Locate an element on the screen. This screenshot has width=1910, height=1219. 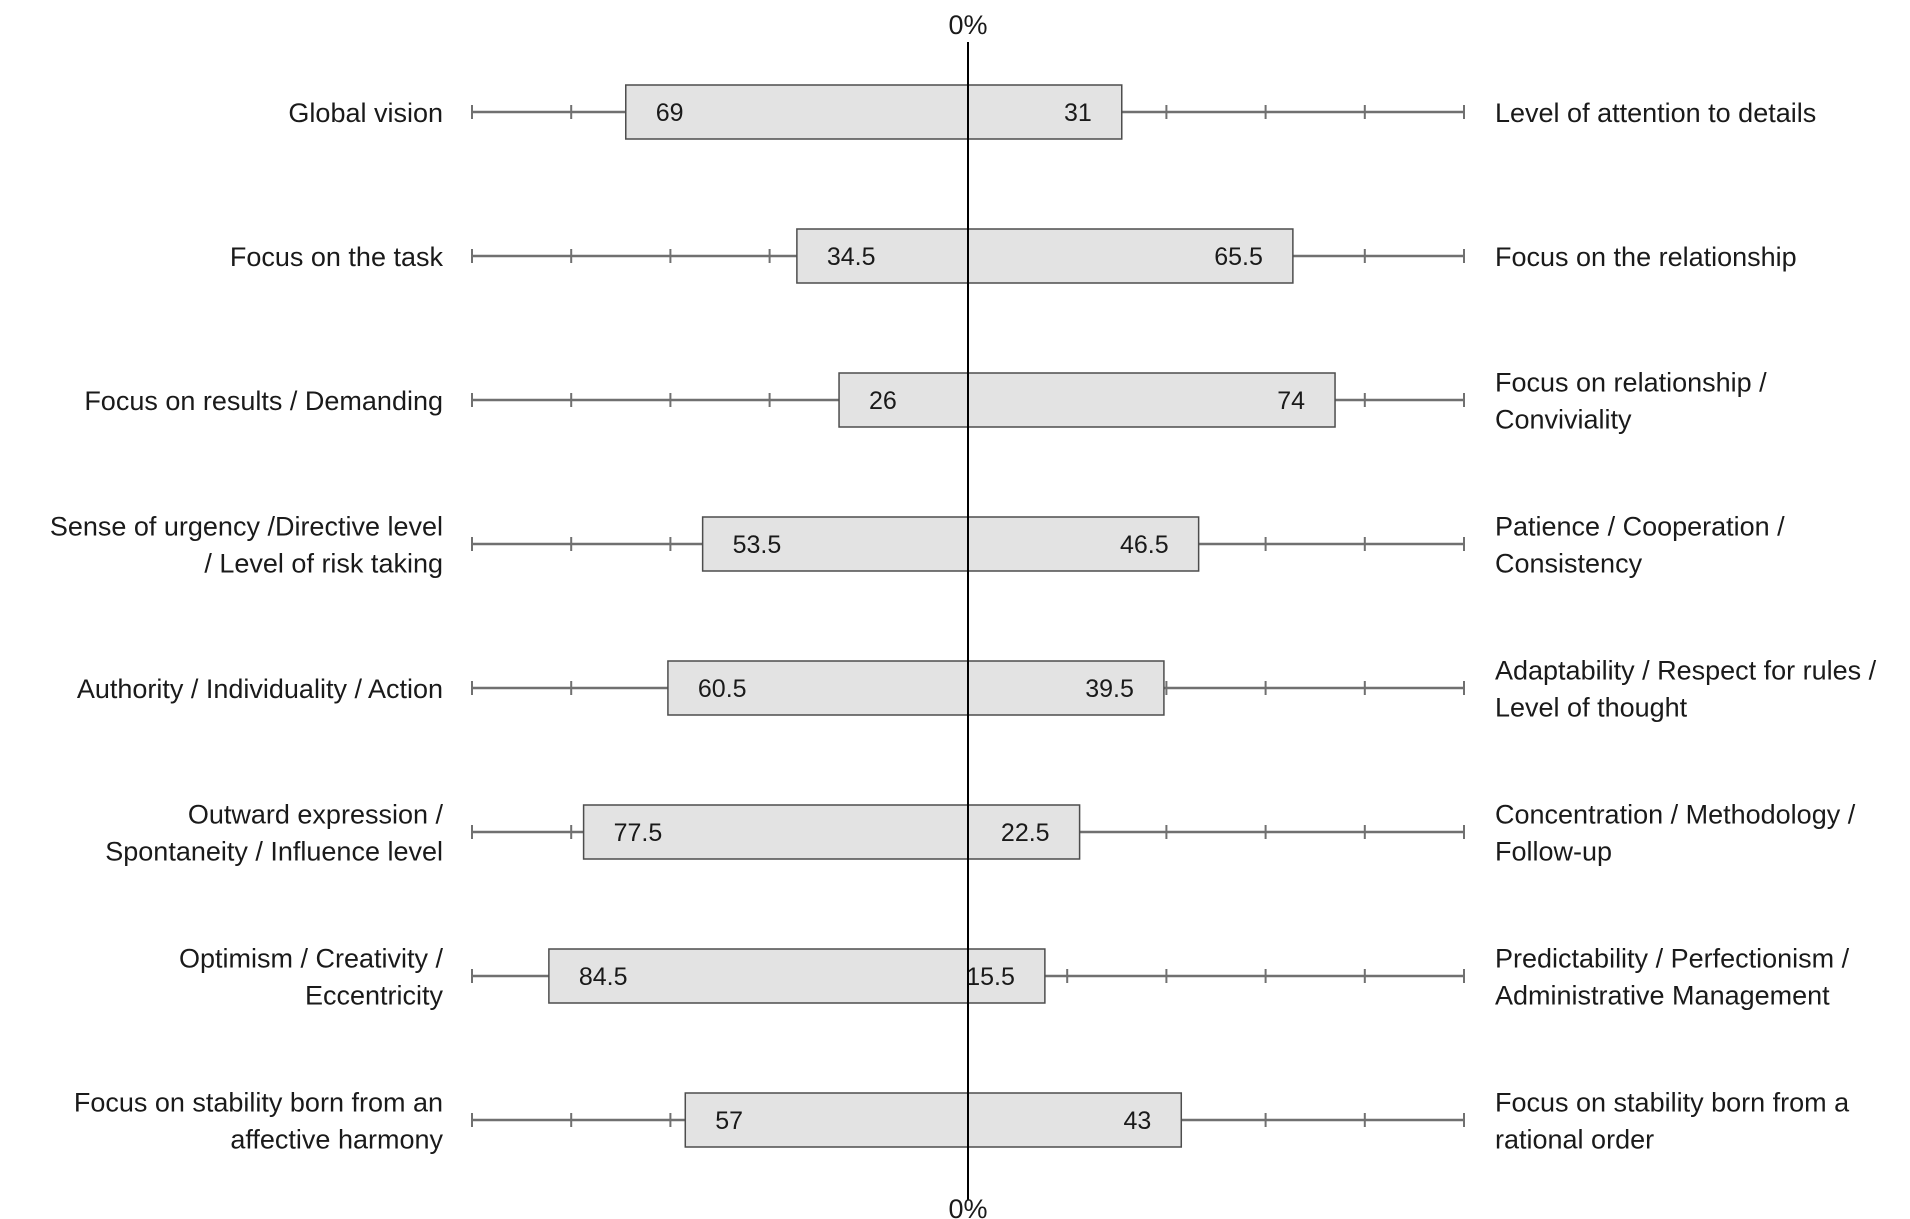
bar-right-value-label: 15.5 is located at coordinates (990, 977).